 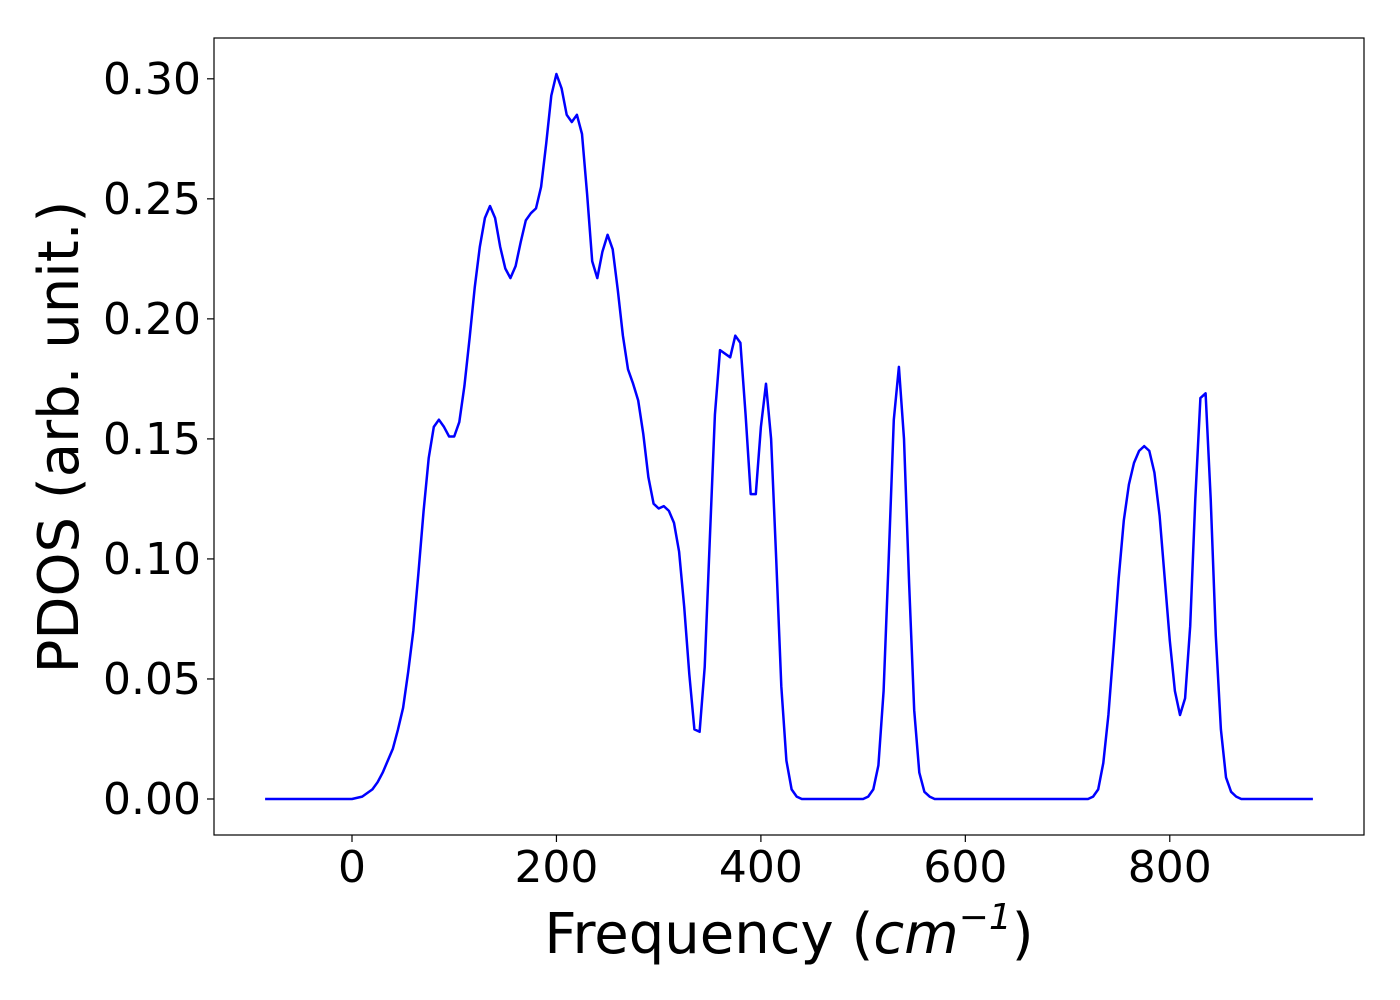 I want to click on y-tick-label: 0.05, so click(x=152, y=679).